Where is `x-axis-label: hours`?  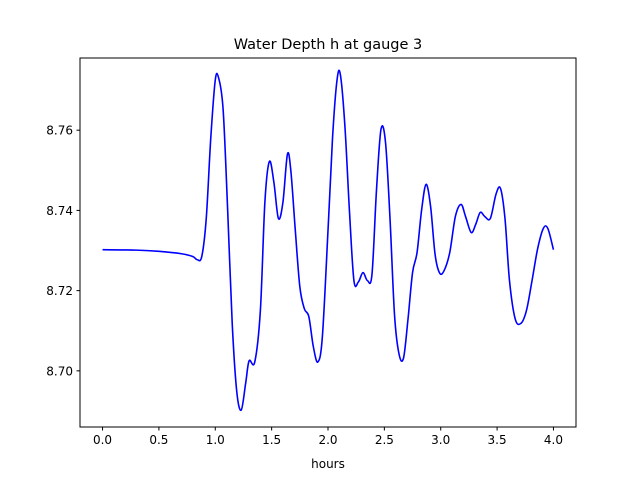
x-axis-label: hours is located at coordinates (328, 464).